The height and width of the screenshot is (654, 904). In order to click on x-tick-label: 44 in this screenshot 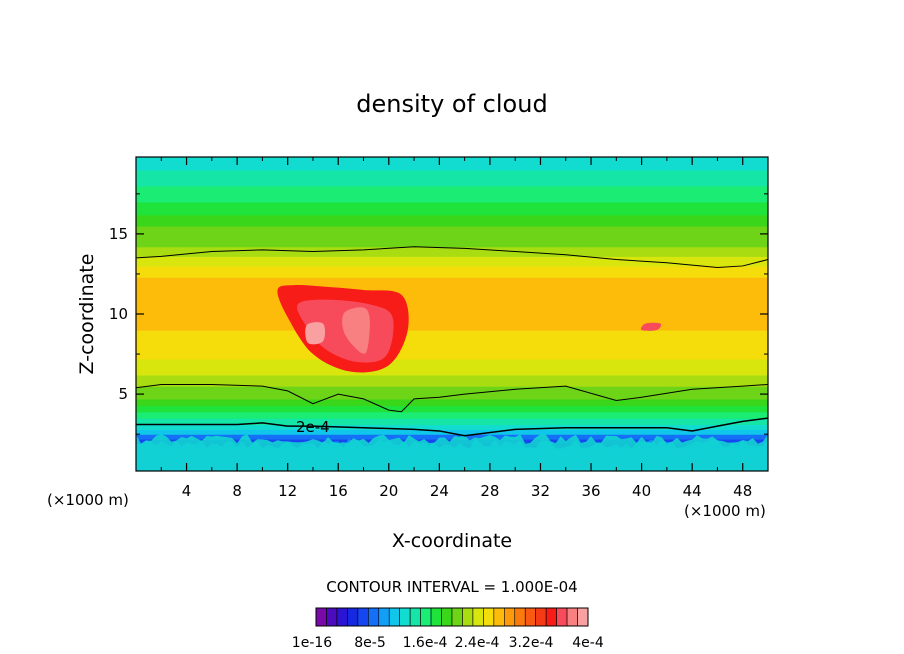, I will do `click(692, 491)`.